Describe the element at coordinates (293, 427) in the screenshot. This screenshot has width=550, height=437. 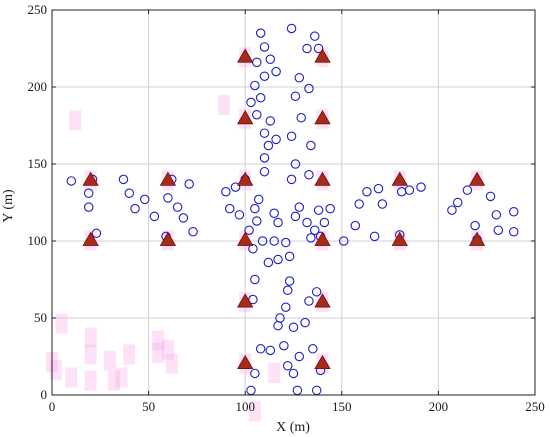
I see `x-axis-label: X (m)` at that location.